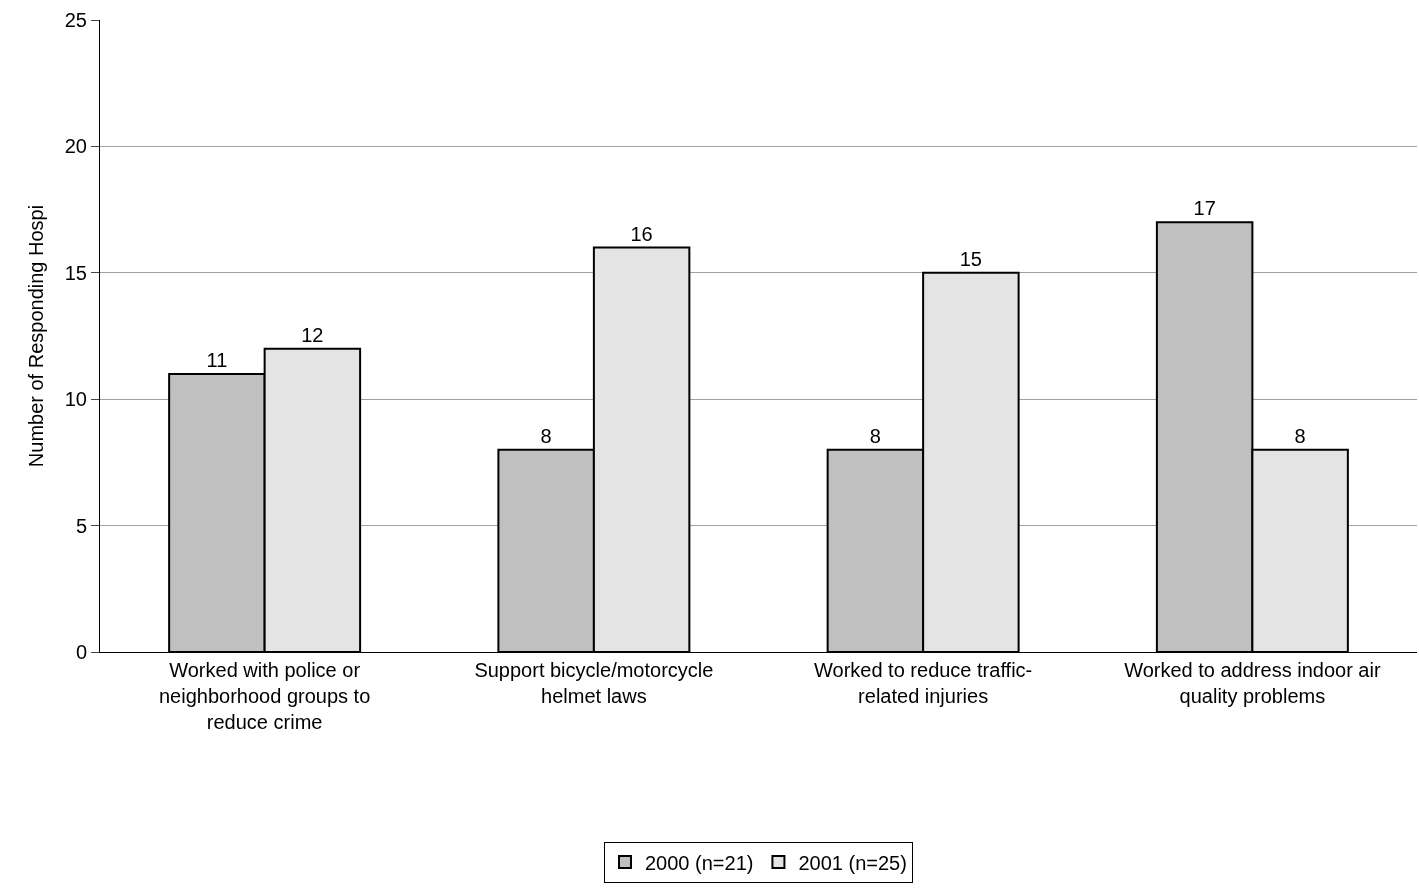 Image resolution: width=1419 pixels, height=889 pixels. Describe the element at coordinates (1204, 208) in the screenshot. I see `data-label: 17` at that location.